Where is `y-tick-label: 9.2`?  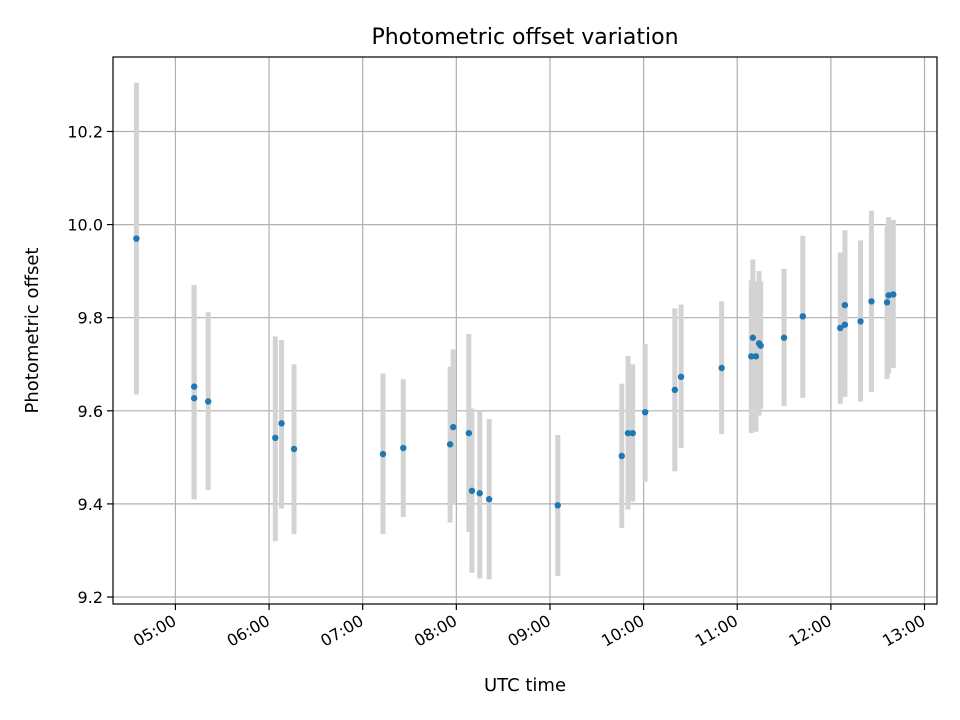
y-tick-label: 9.2 is located at coordinates (90, 597).